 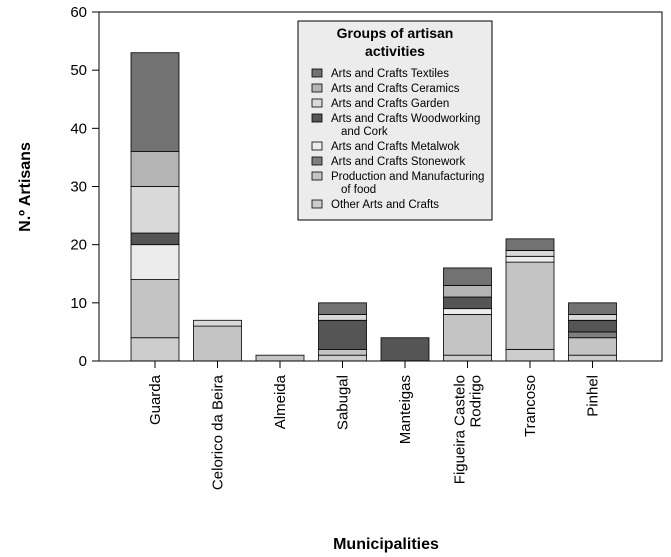 I want to click on y-tick-label: 10, so click(x=78, y=303).